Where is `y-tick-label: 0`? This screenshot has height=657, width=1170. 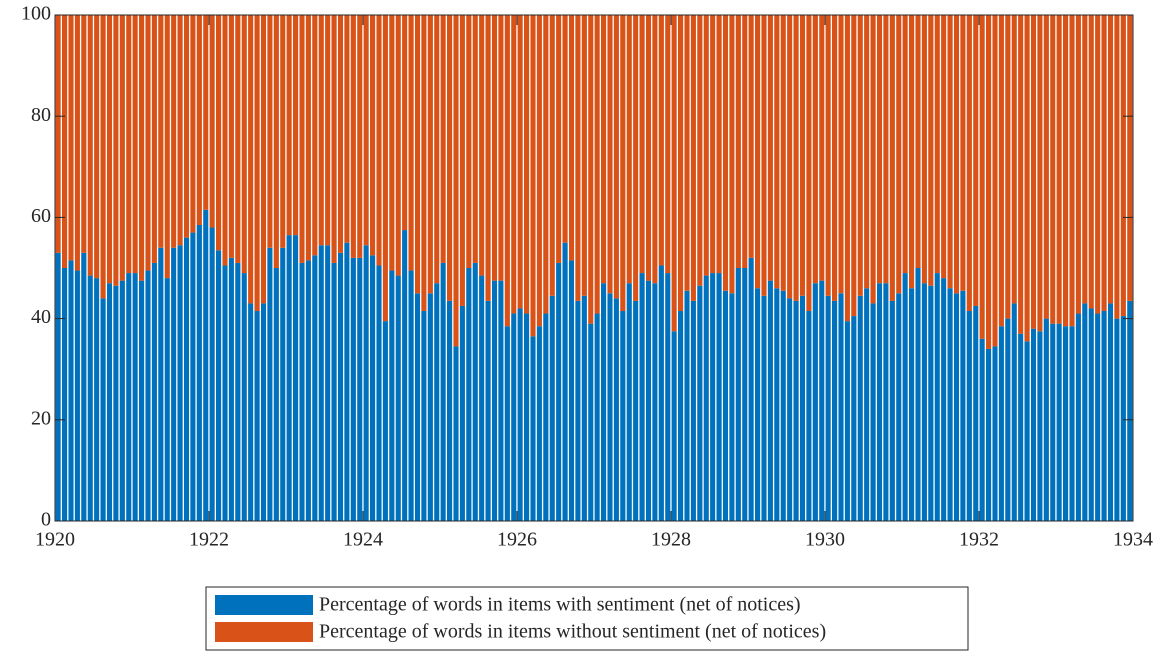 y-tick-label: 0 is located at coordinates (46, 520).